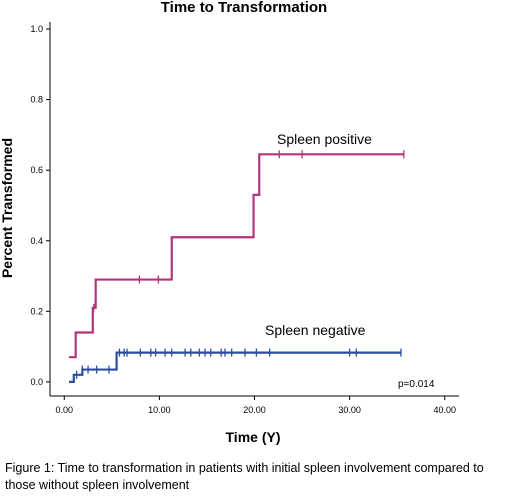 Image resolution: width=520 pixels, height=498 pixels. I want to click on x-tick-label: 20.00, so click(254, 410).